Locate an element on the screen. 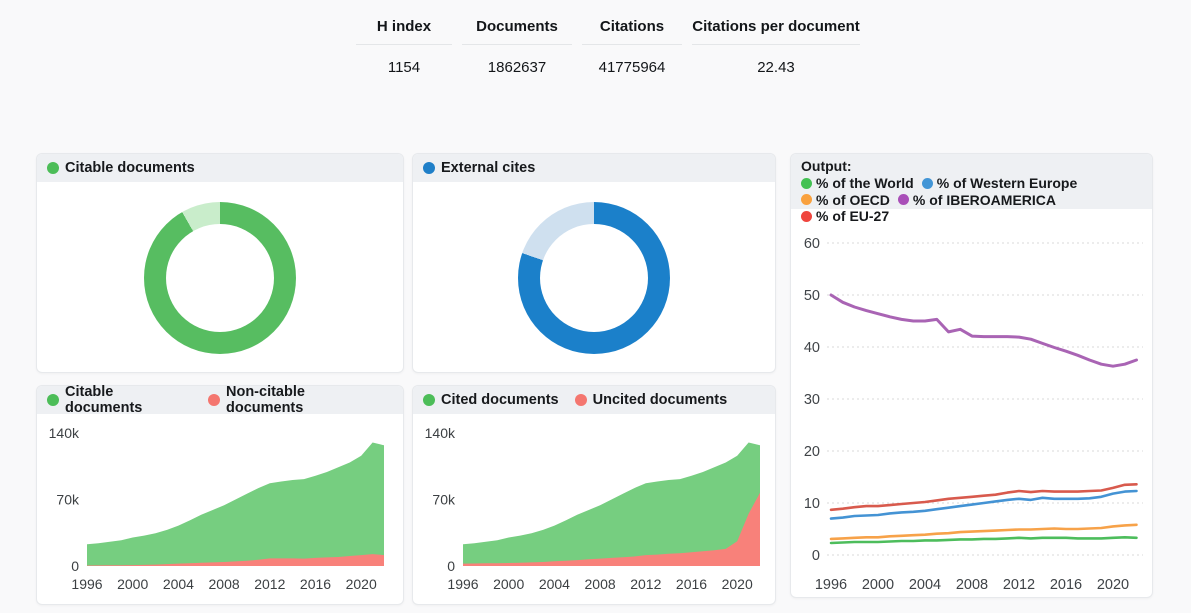 Image resolution: width=1191 pixels, height=613 pixels. stat-header-citations-per-document: Citations per document is located at coordinates (776, 25).